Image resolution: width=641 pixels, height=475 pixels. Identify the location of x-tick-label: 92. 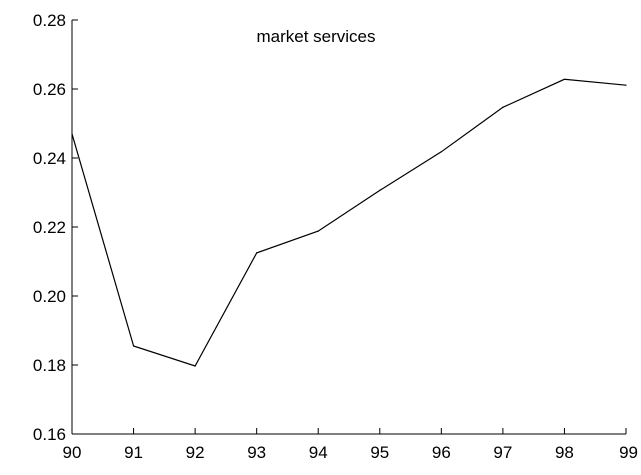
(195, 452).